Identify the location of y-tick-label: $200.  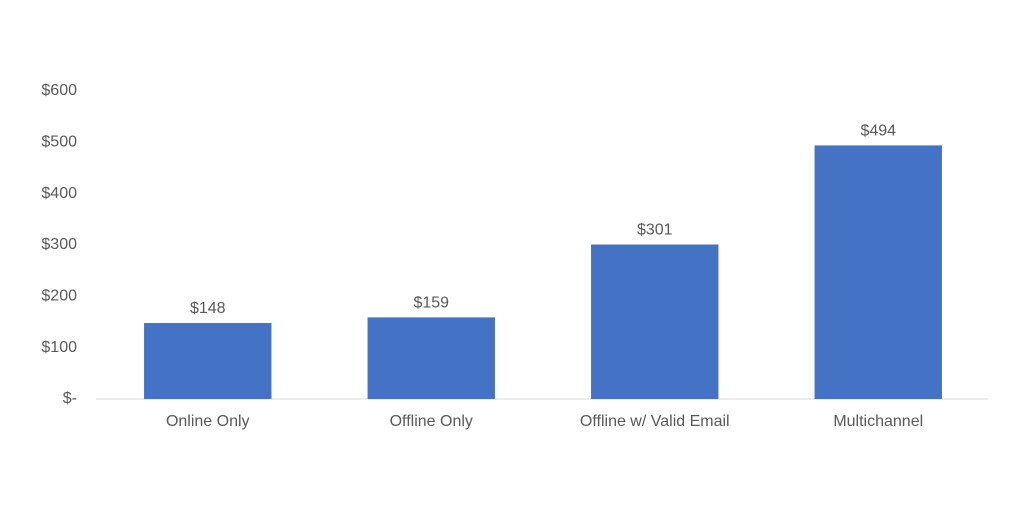
(59, 296).